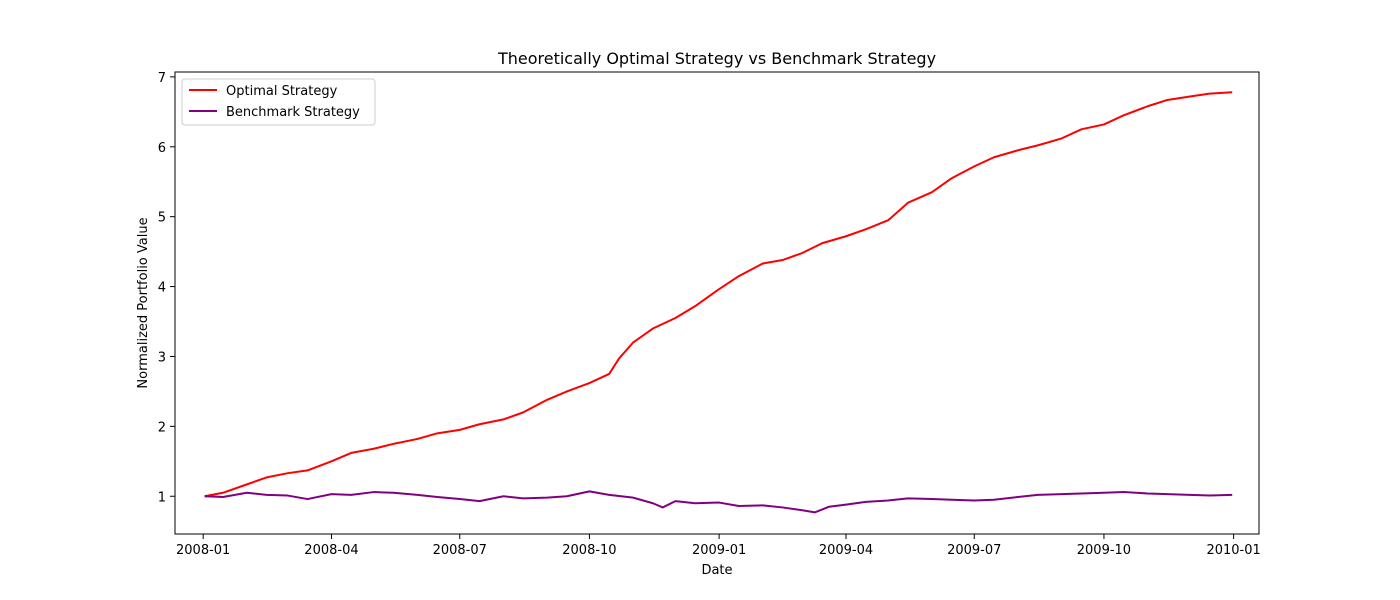  What do you see at coordinates (974, 550) in the screenshot?
I see `x-tick-label: 2009-07` at bounding box center [974, 550].